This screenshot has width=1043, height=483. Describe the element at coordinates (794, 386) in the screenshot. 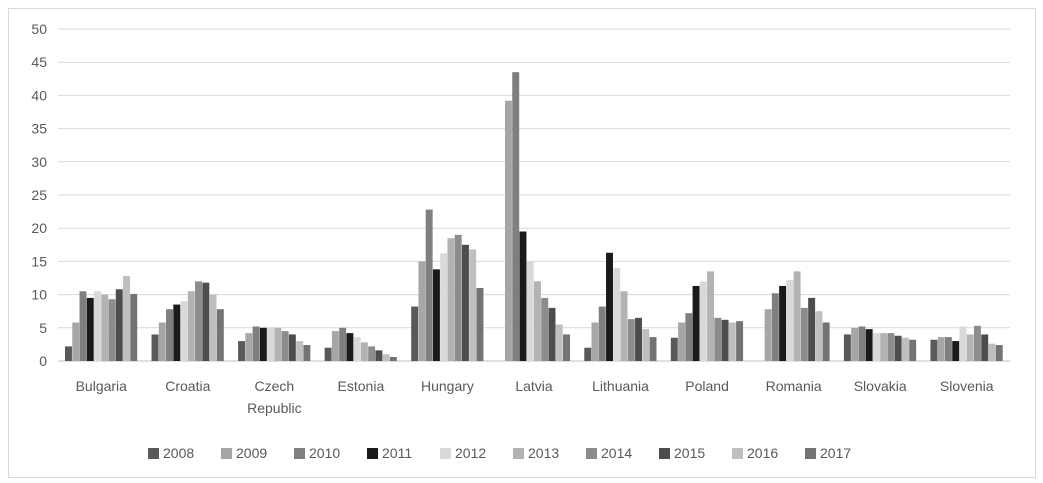

I see `x-tick-label: Romania` at that location.